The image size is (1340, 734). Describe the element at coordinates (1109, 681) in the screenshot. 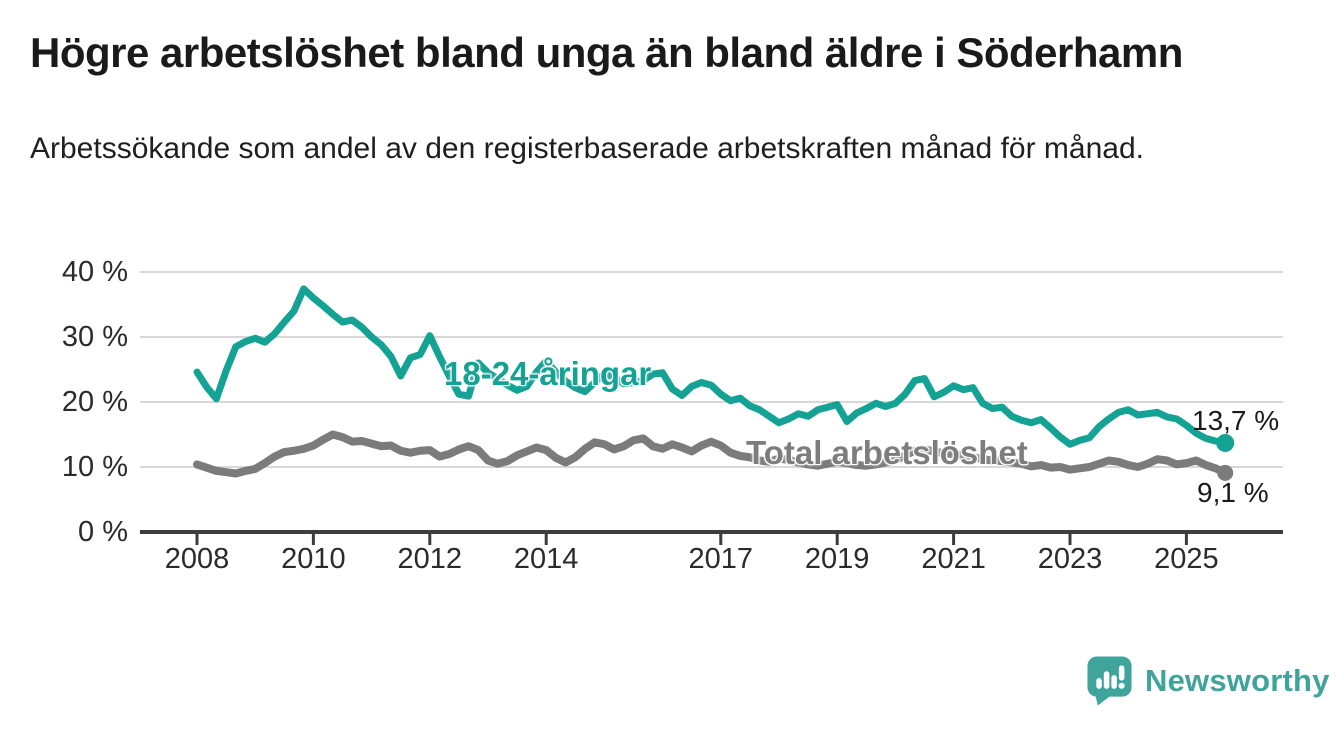

I see `bar-chart-speech-bubble-icon` at that location.